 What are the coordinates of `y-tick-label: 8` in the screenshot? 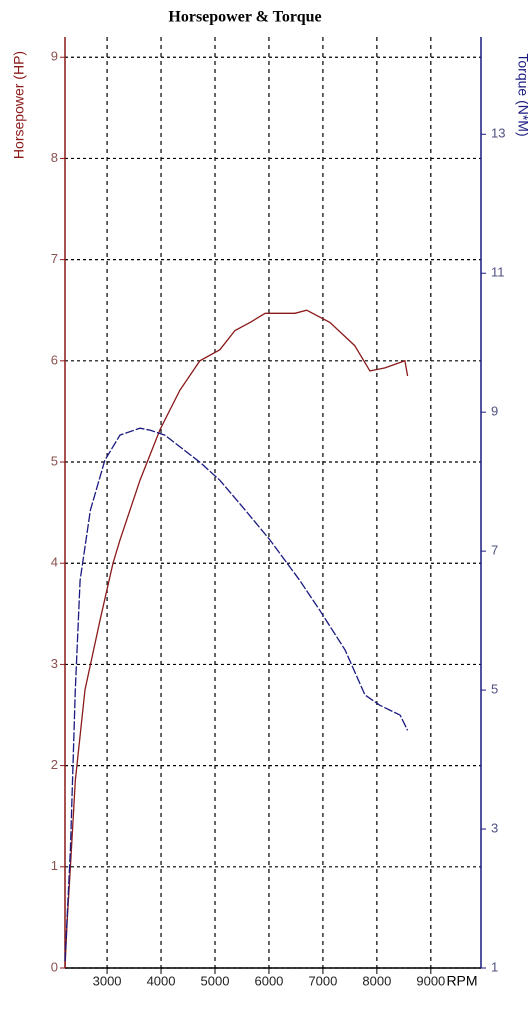 It's located at (54, 157).